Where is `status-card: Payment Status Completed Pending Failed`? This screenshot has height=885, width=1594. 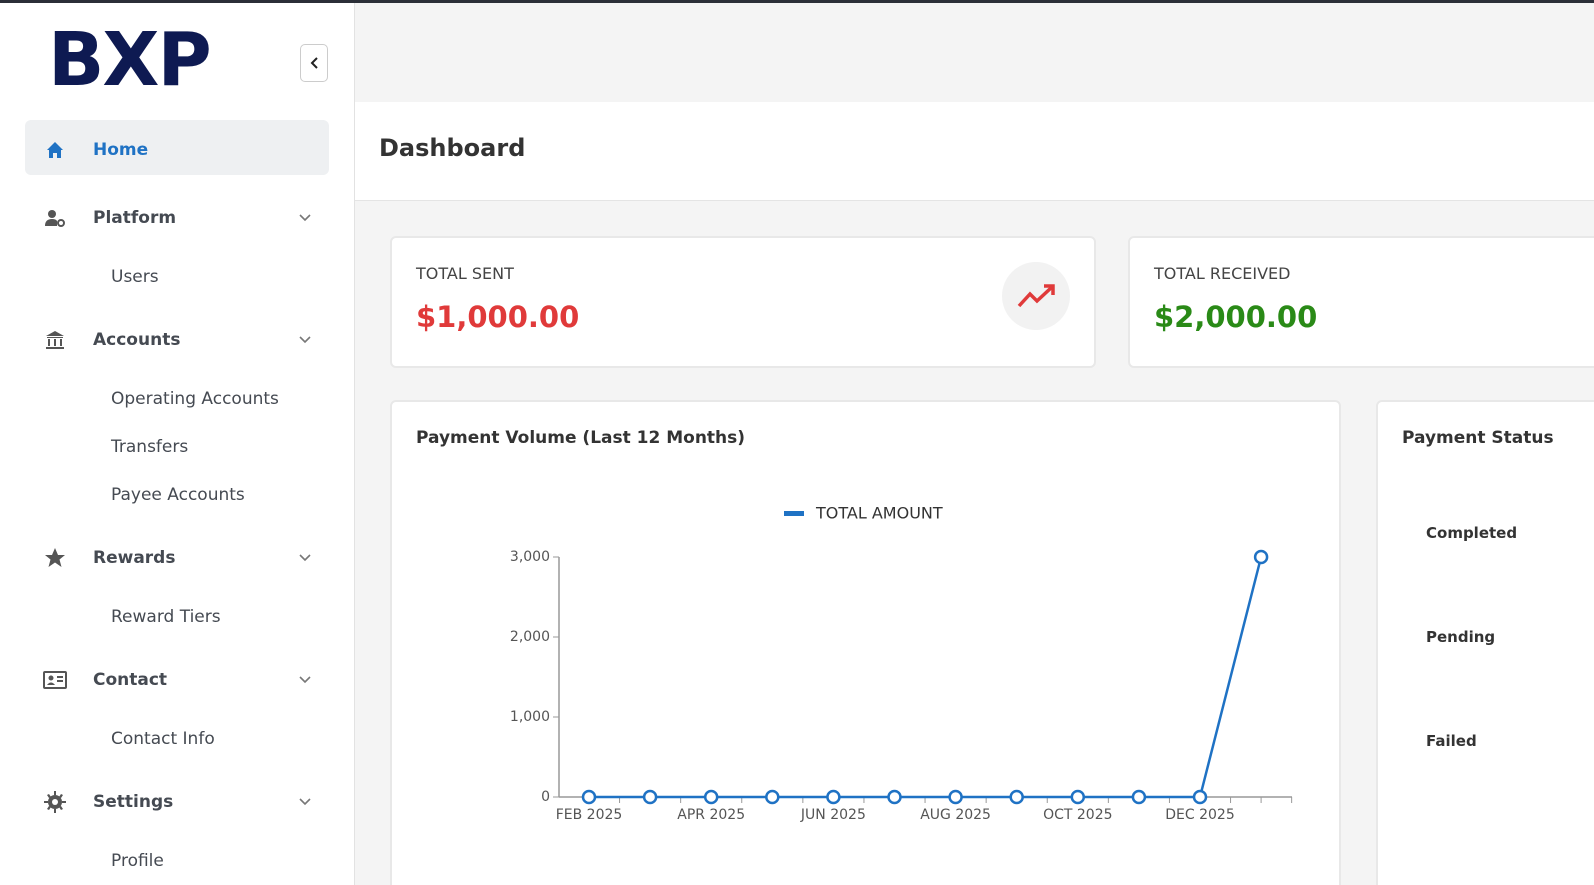
status-card: Payment Status Completed Pending Failed is located at coordinates (1485, 642).